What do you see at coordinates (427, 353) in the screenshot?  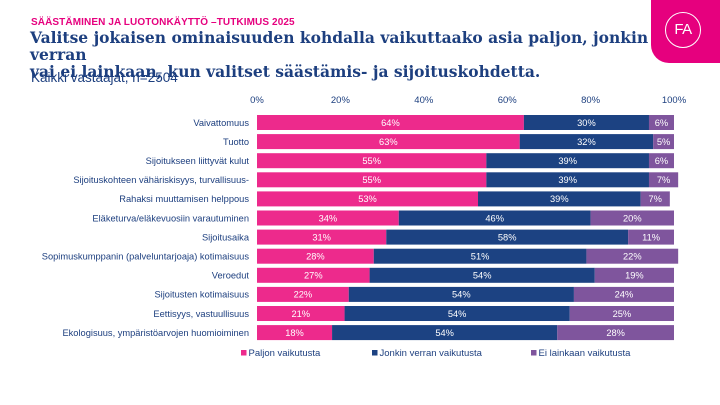 I see `legend-item: Jonkin verran vaikutusta` at bounding box center [427, 353].